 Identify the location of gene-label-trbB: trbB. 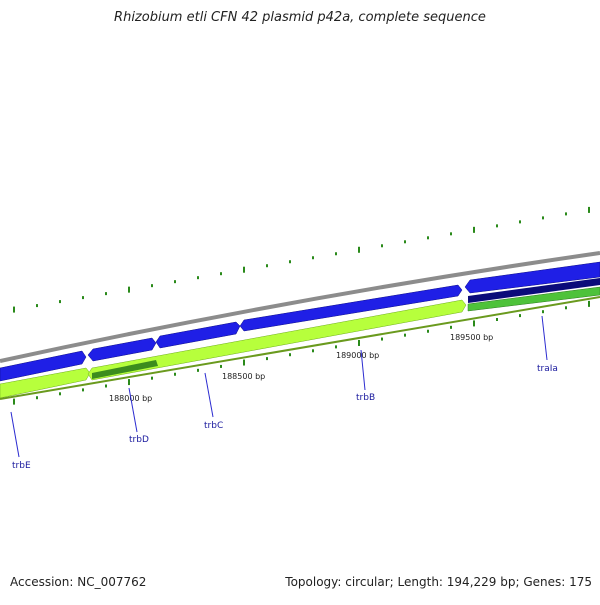
(365, 398).